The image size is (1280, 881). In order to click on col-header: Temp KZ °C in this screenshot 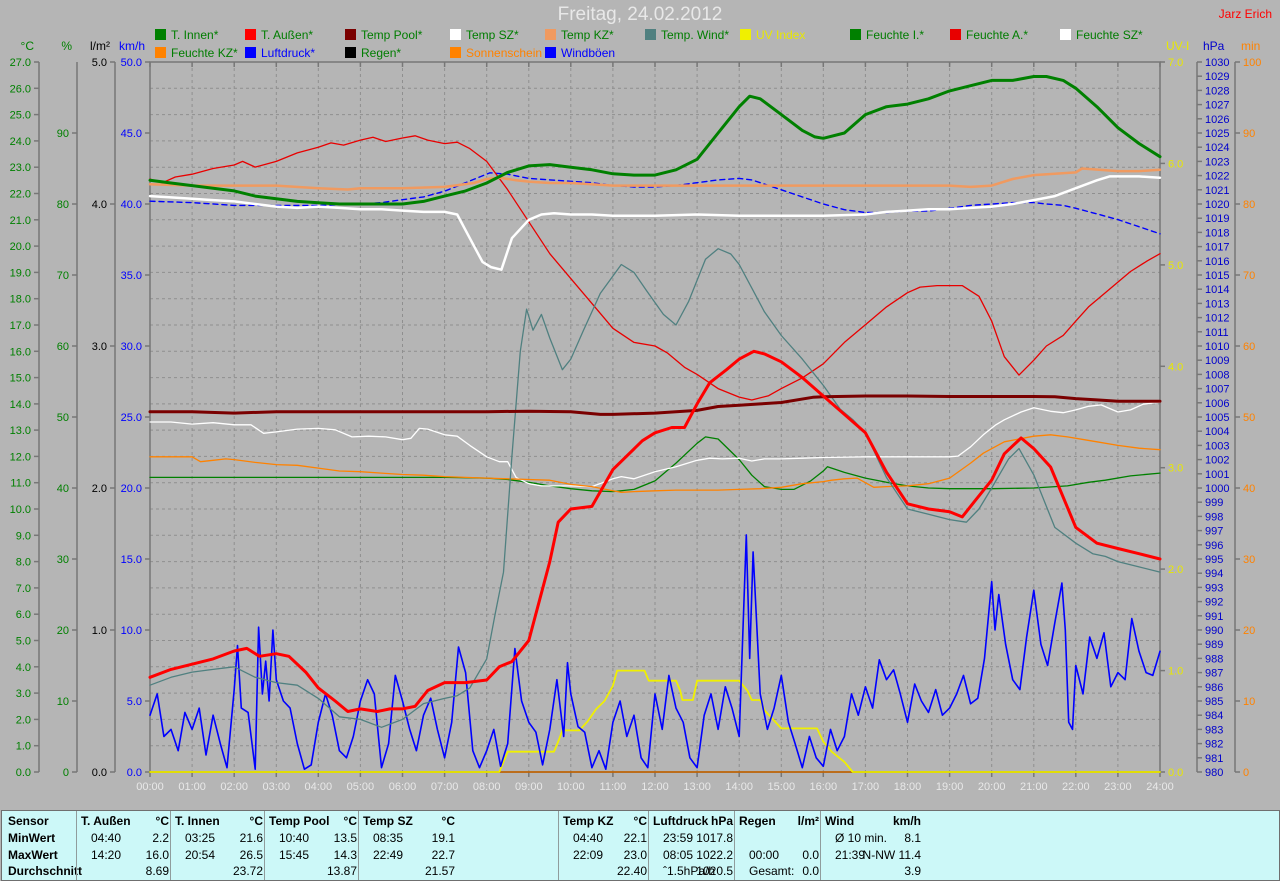, I will do `click(605, 821)`.